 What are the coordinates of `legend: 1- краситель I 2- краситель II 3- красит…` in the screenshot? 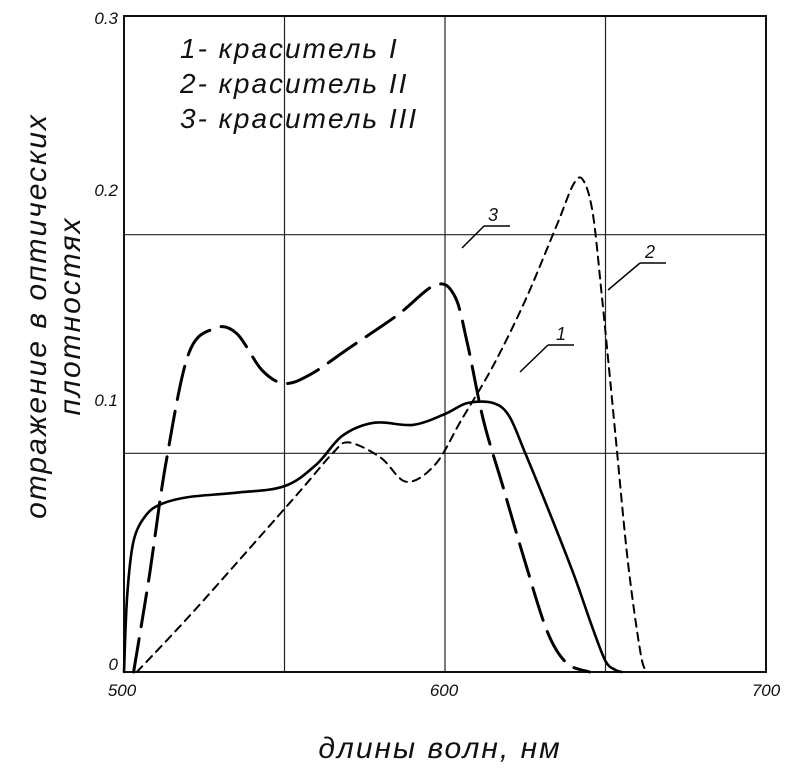 It's located at (298, 83).